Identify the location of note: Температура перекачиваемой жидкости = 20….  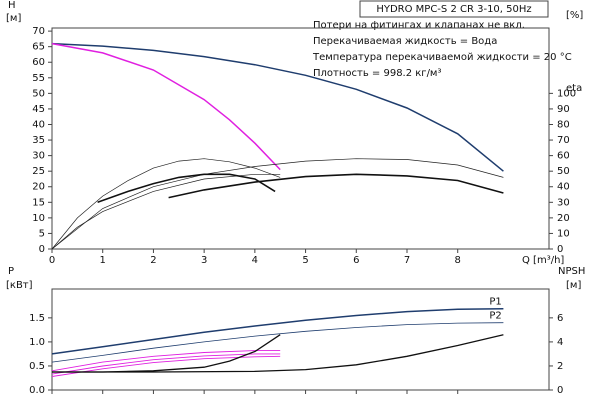
(442, 57).